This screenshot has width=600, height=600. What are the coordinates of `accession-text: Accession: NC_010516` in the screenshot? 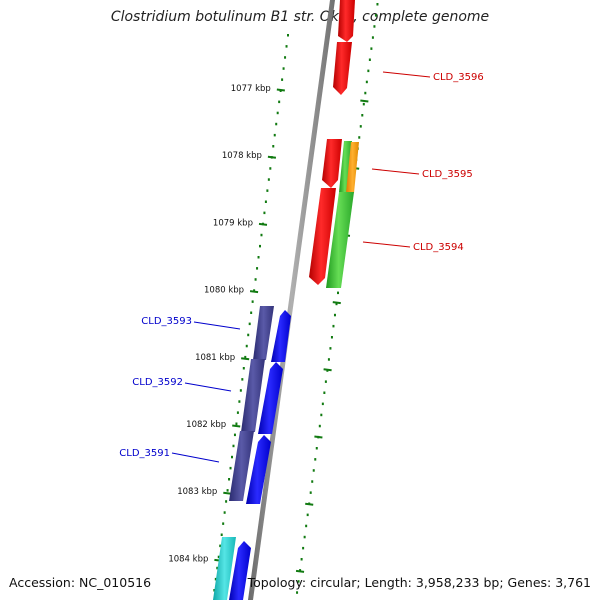 It's located at (80, 582).